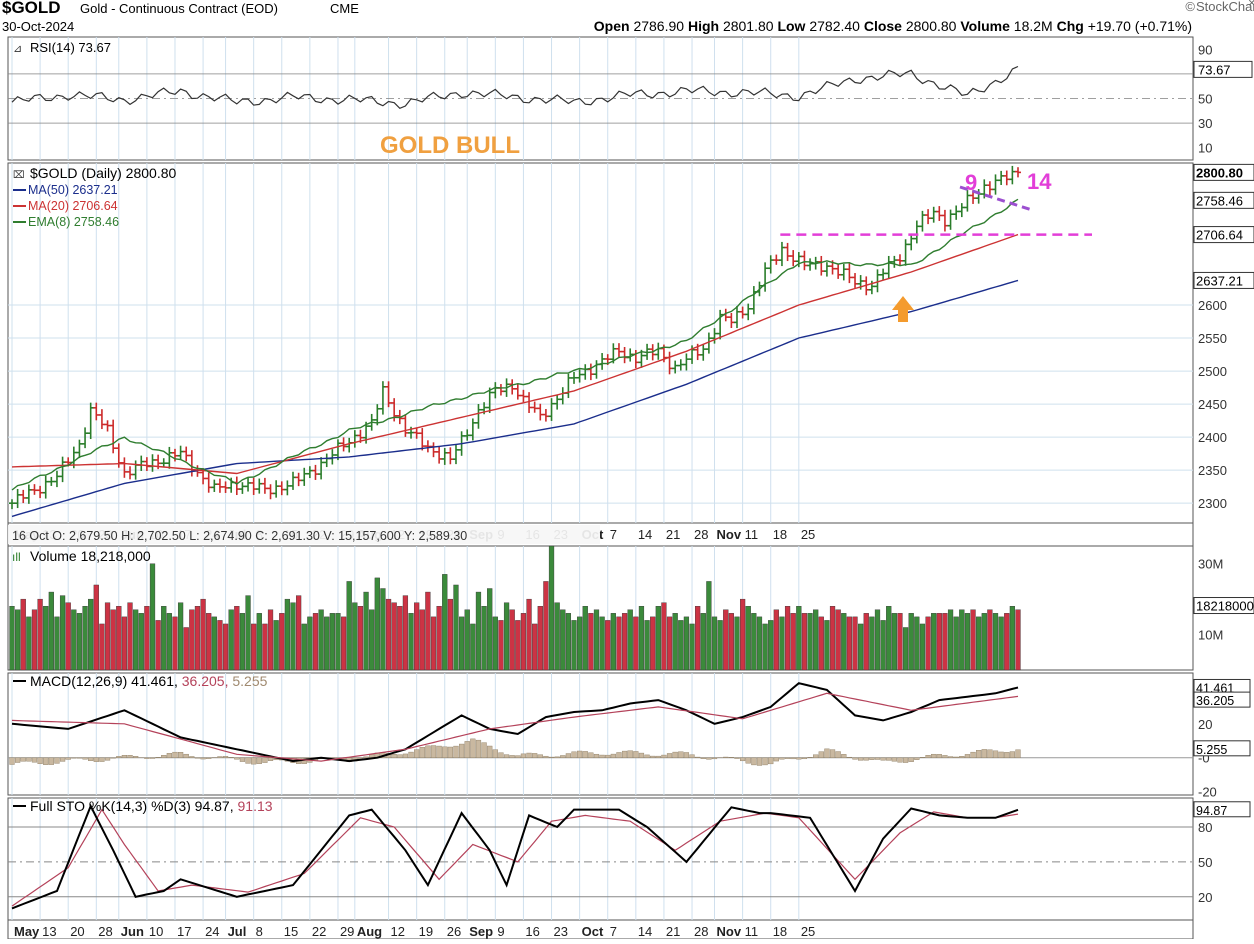 This screenshot has height=944, width=1254. I want to click on x-tick-label: 11, so click(752, 931).